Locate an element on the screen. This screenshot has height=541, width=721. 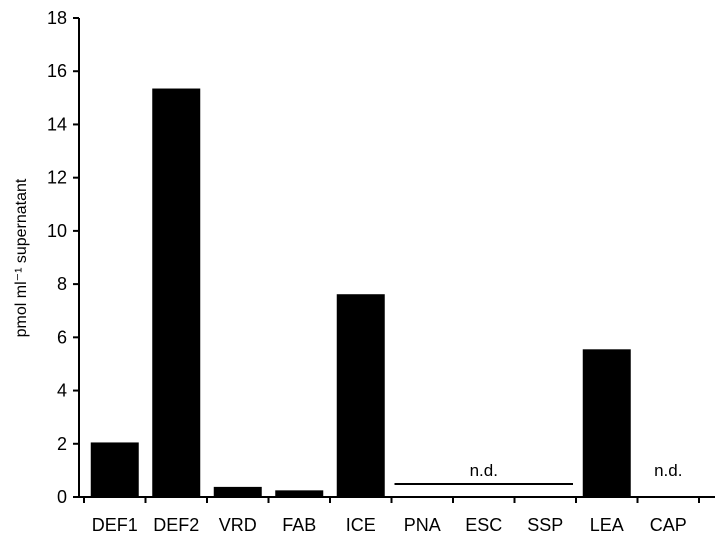
y-tick-label: 10 is located at coordinates (57, 231).